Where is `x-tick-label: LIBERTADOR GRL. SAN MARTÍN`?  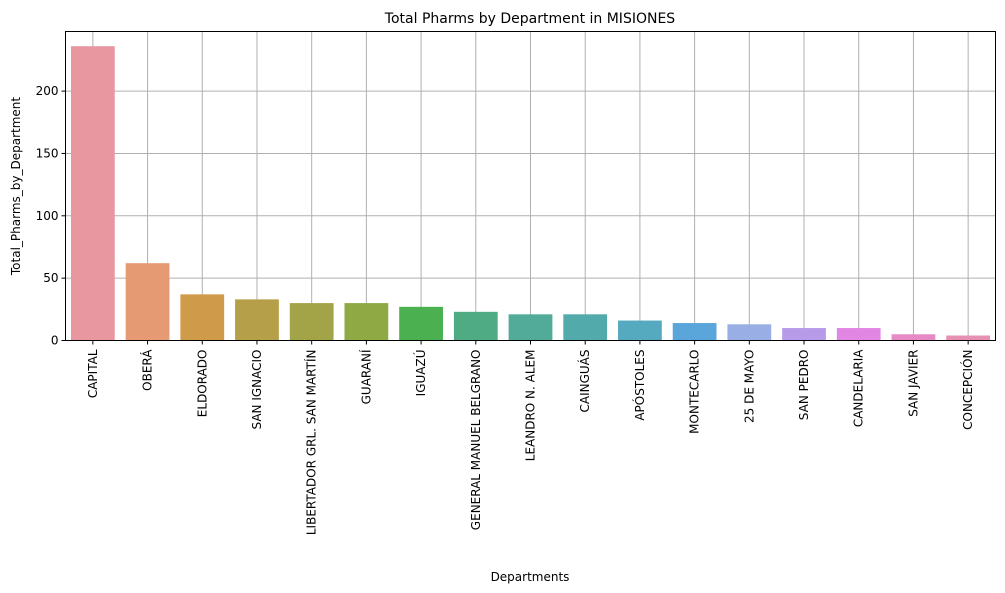 x-tick-label: LIBERTADOR GRL. SAN MARTÍN is located at coordinates (311, 443).